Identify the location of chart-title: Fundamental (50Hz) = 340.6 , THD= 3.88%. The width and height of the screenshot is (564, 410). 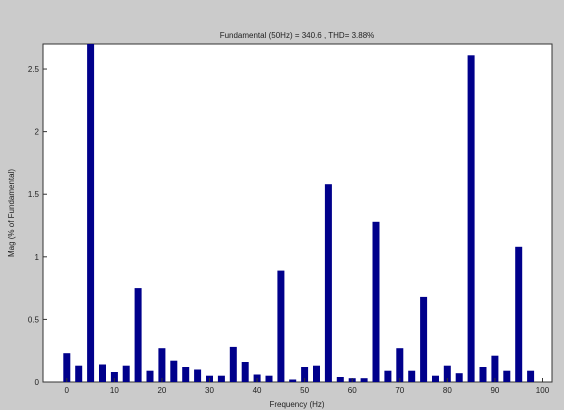
(297, 35).